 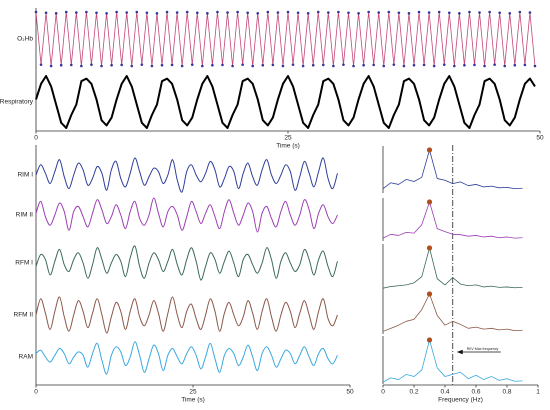 What do you see at coordinates (25, 215) in the screenshot?
I see `series-label: RIM II` at bounding box center [25, 215].